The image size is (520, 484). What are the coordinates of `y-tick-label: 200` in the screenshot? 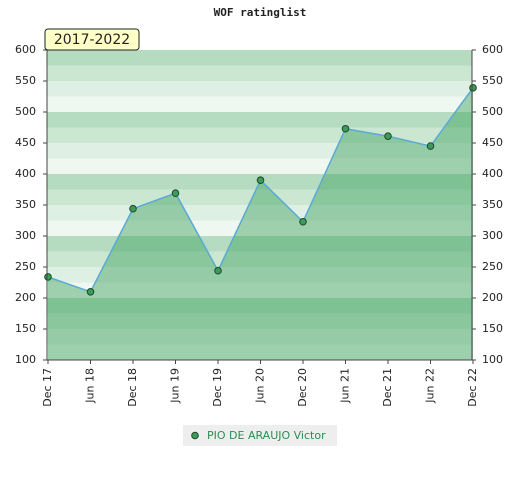 It's located at (25, 297).